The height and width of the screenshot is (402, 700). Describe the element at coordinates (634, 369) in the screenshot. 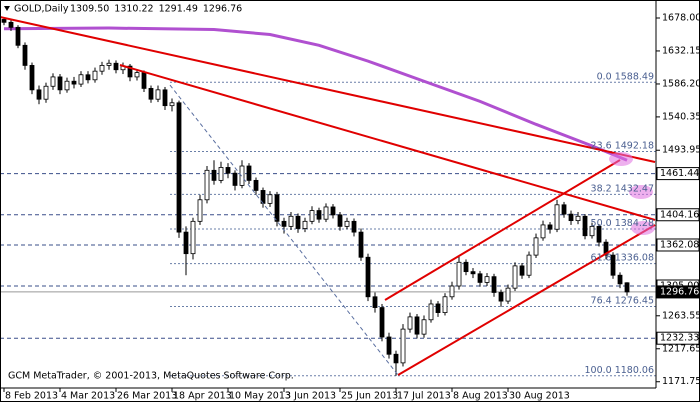

I see `fib-price: 1180.06` at that location.